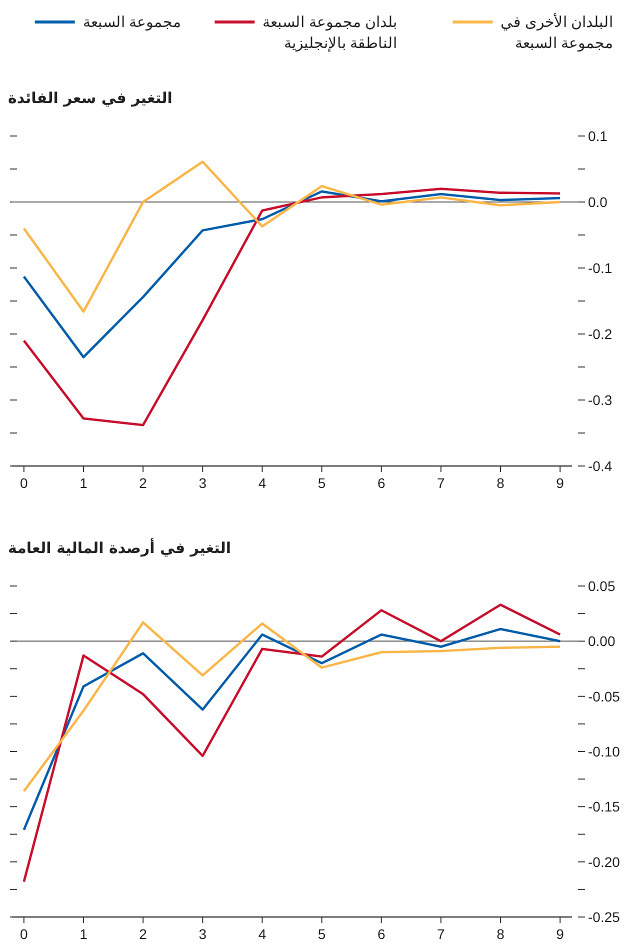 This screenshot has height=946, width=627. I want to click on y-tick-label: -0.20, so click(604, 862).